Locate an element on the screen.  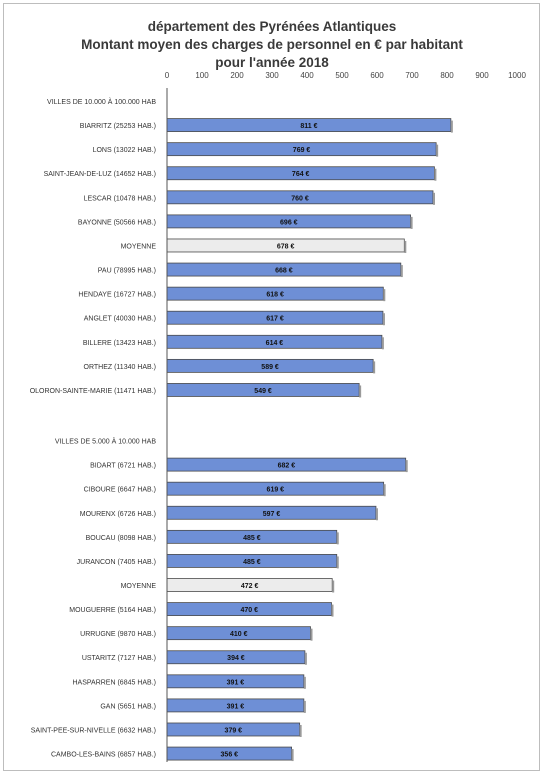
data-label: 764 € is located at coordinates (301, 174).